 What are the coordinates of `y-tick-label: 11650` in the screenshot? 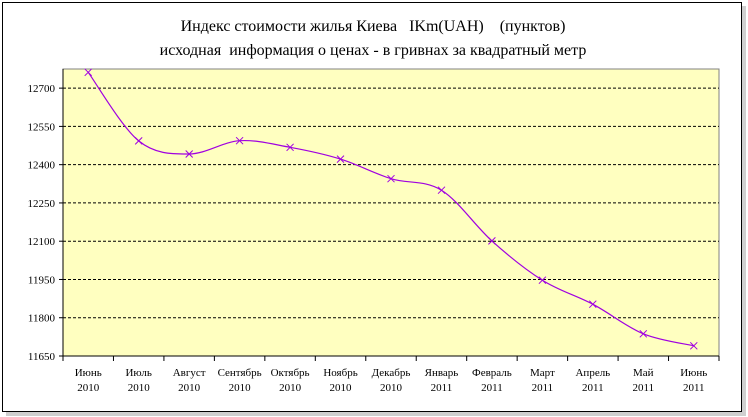 It's located at (42, 357).